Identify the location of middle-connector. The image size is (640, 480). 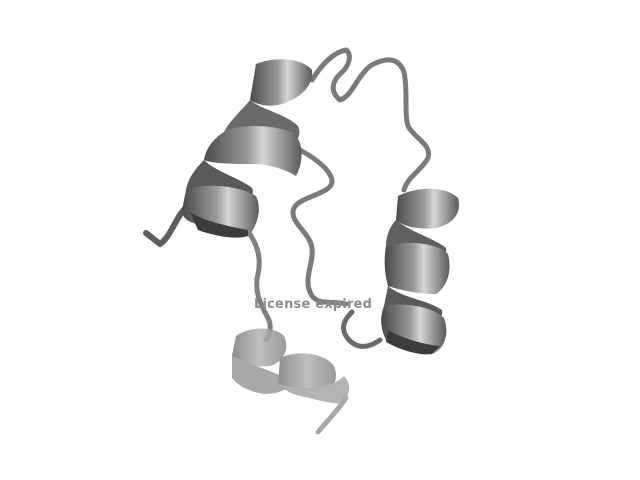
(258, 284).